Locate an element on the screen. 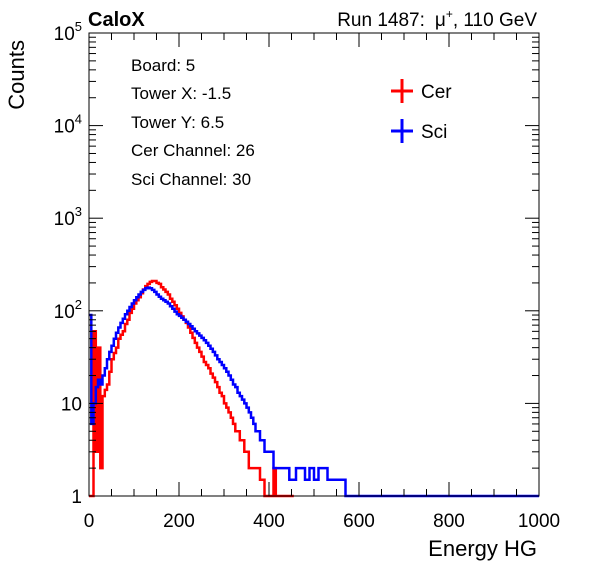  y-tick-label: 10⁴ is located at coordinates (68, 125).